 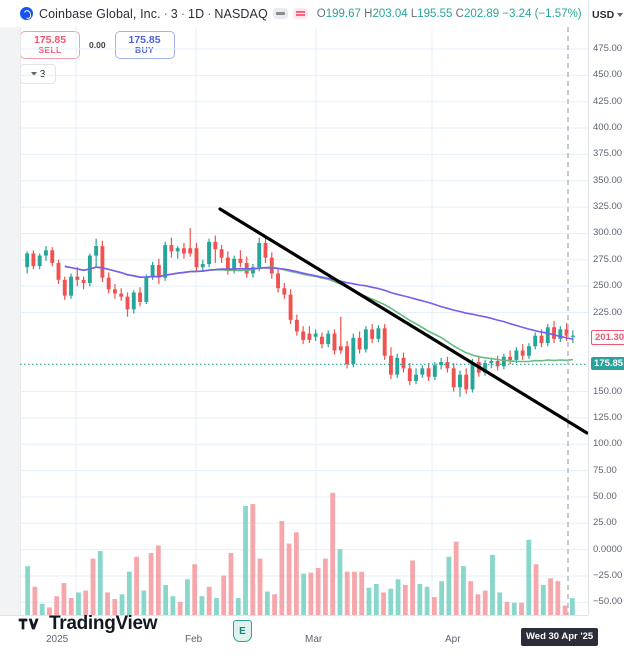 I want to click on open-key: O, so click(x=321, y=13).